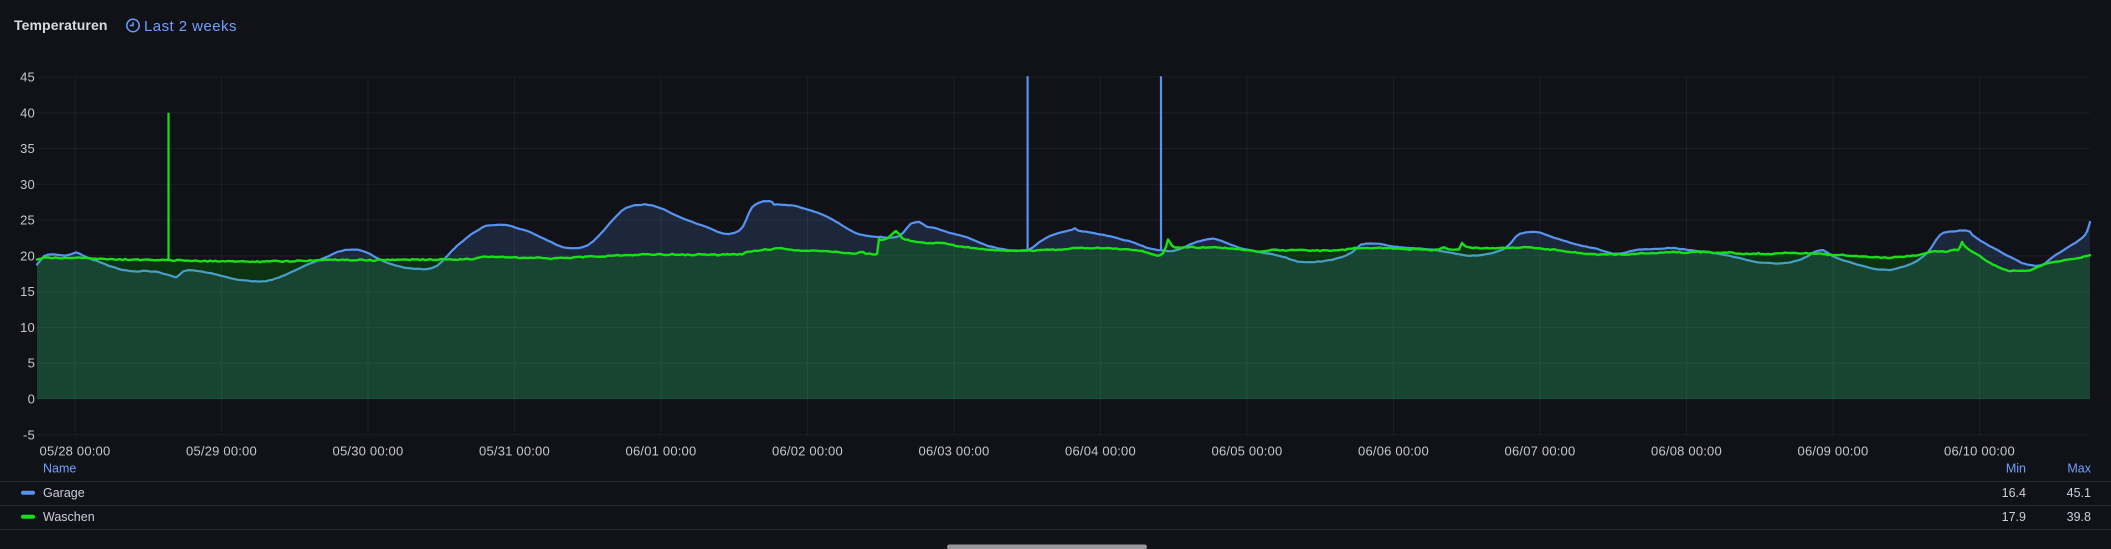  I want to click on svg-text: Name, so click(59, 469).